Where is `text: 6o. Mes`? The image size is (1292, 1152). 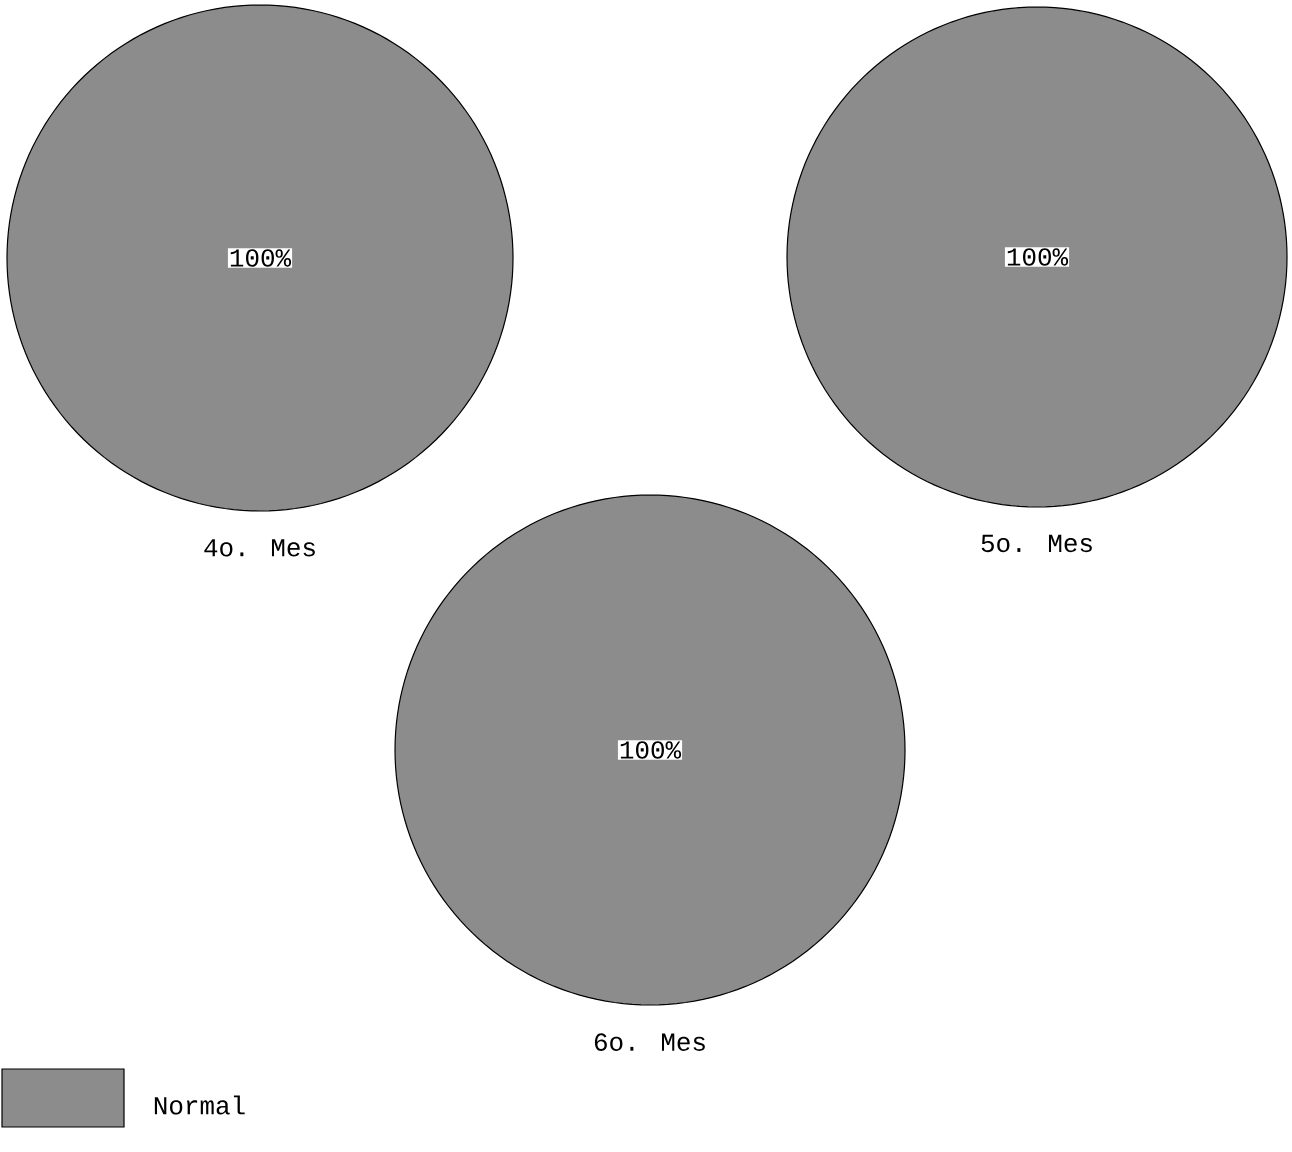 text: 6o. Mes is located at coordinates (649, 1042).